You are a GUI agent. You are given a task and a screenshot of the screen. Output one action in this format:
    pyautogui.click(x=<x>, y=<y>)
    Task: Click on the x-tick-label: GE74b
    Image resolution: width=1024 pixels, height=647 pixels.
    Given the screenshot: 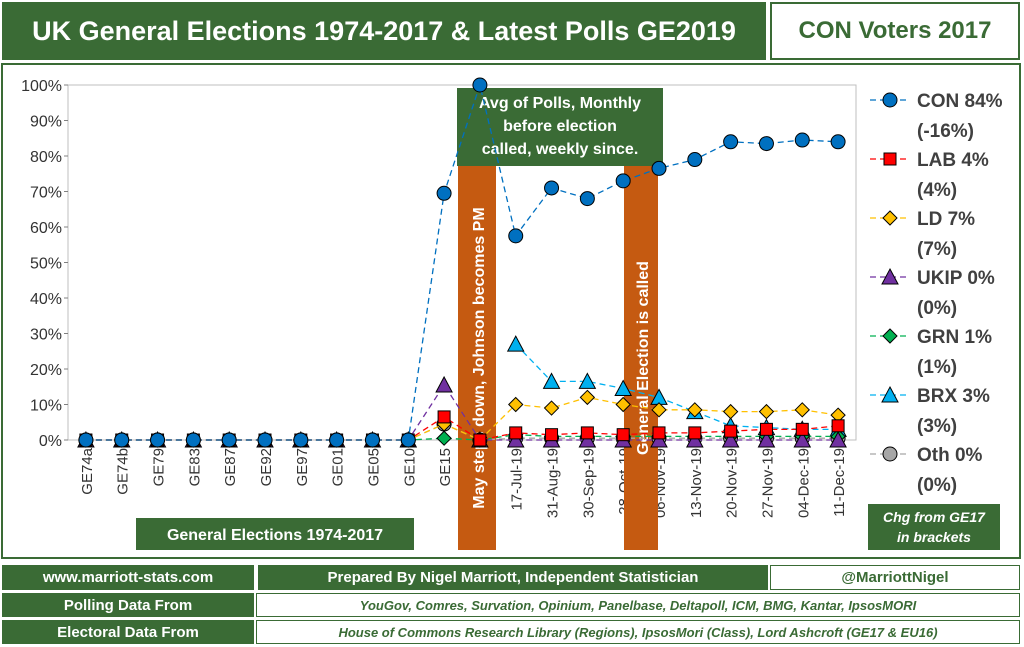 What is the action you would take?
    pyautogui.click(x=123, y=471)
    